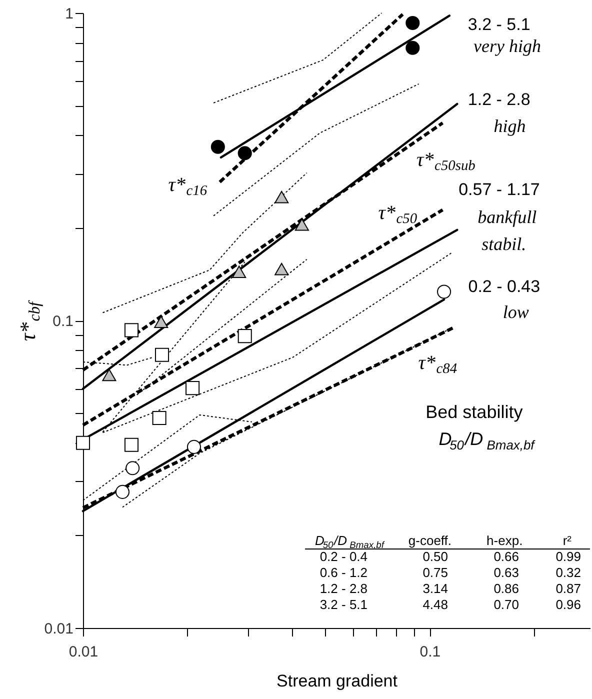 Image resolution: width=592 pixels, height=699 pixels. Describe the element at coordinates (567, 540) in the screenshot. I see `annotation: r²` at that location.